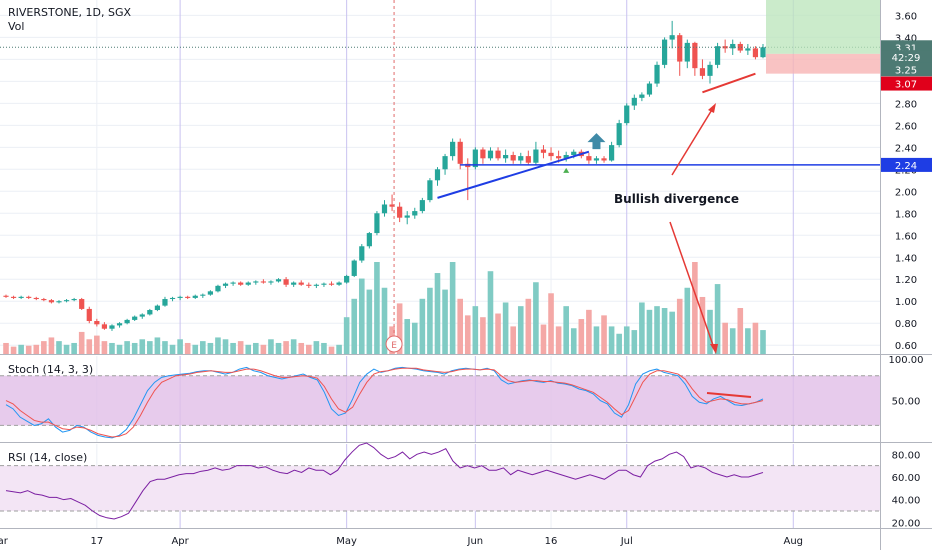  I want to click on rsi-label: RSI (14, close), so click(48, 457).